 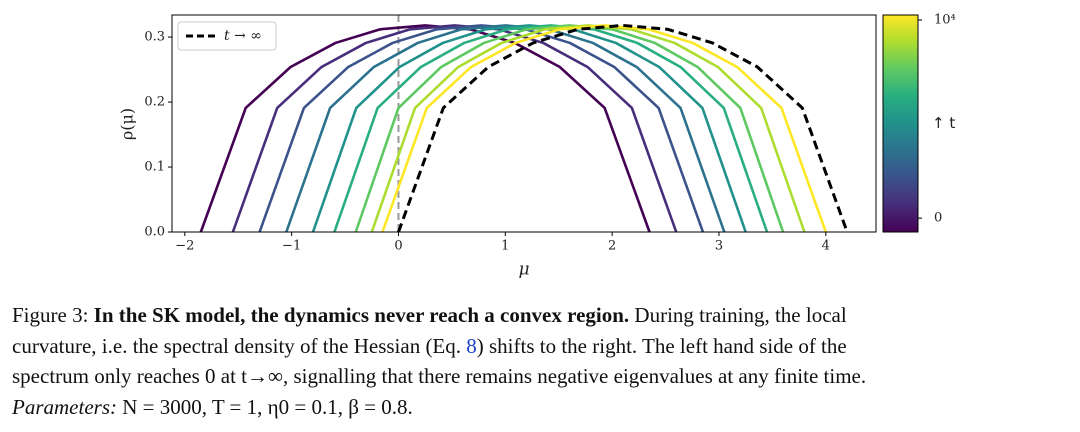 What do you see at coordinates (945, 19) in the screenshot?
I see `colorbar-tick-label: 10⁴` at bounding box center [945, 19].